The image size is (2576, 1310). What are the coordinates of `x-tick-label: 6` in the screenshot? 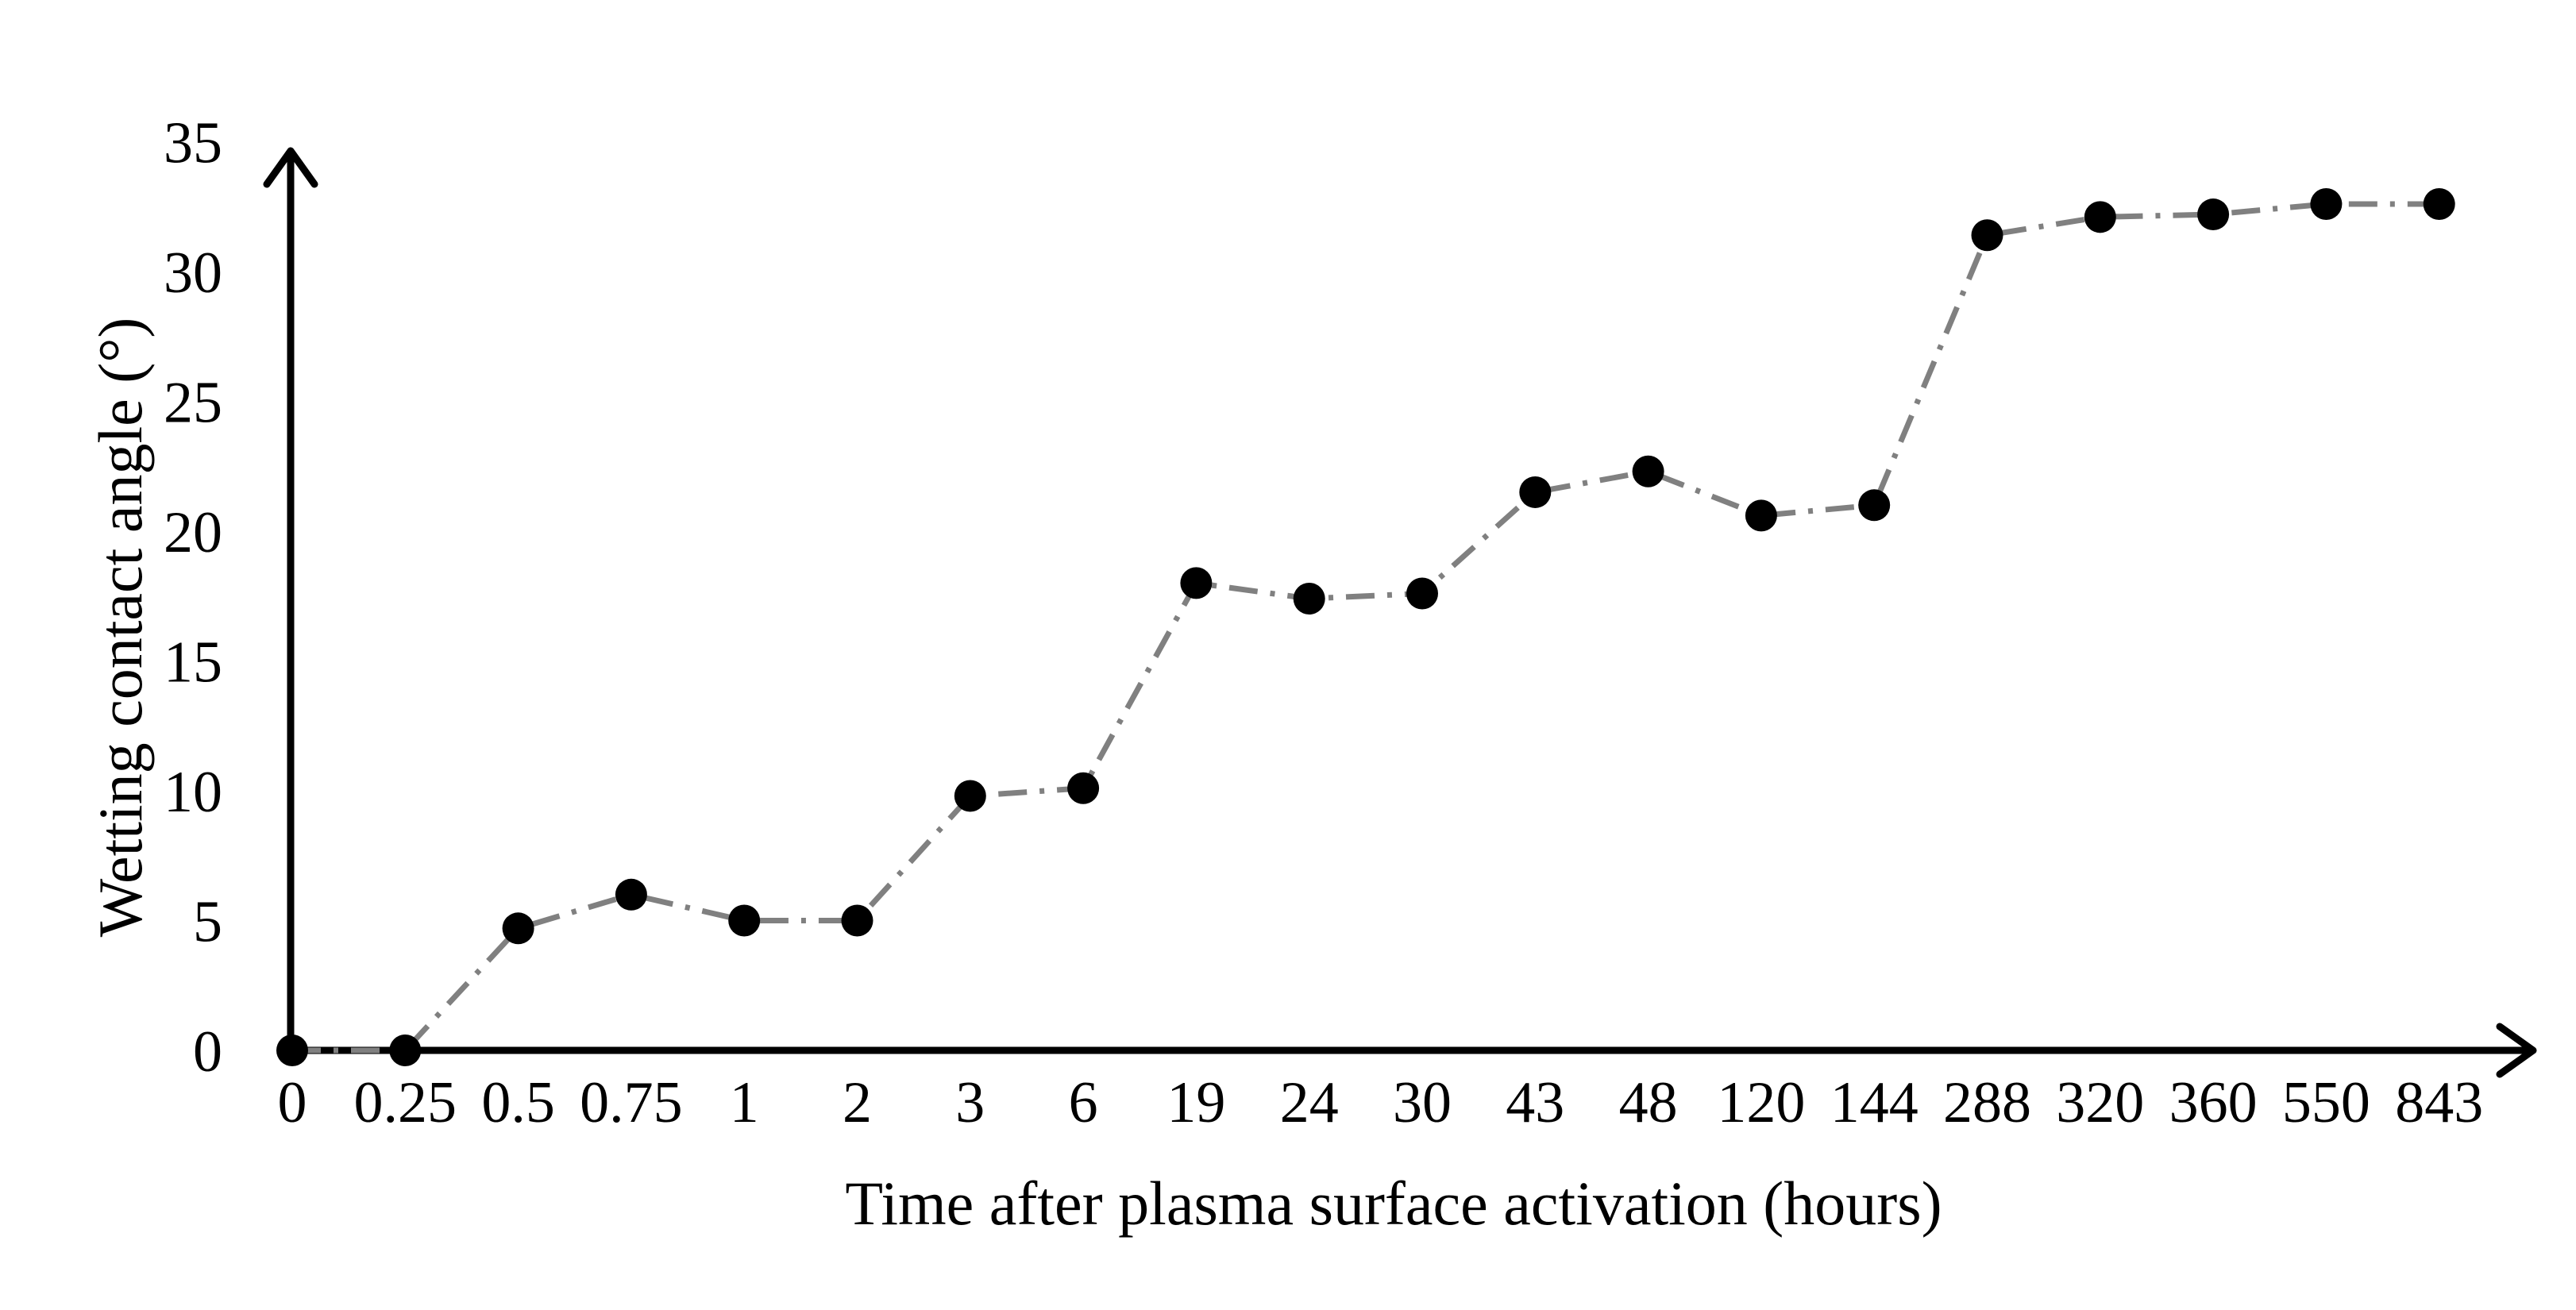 It's located at (1083, 1102).